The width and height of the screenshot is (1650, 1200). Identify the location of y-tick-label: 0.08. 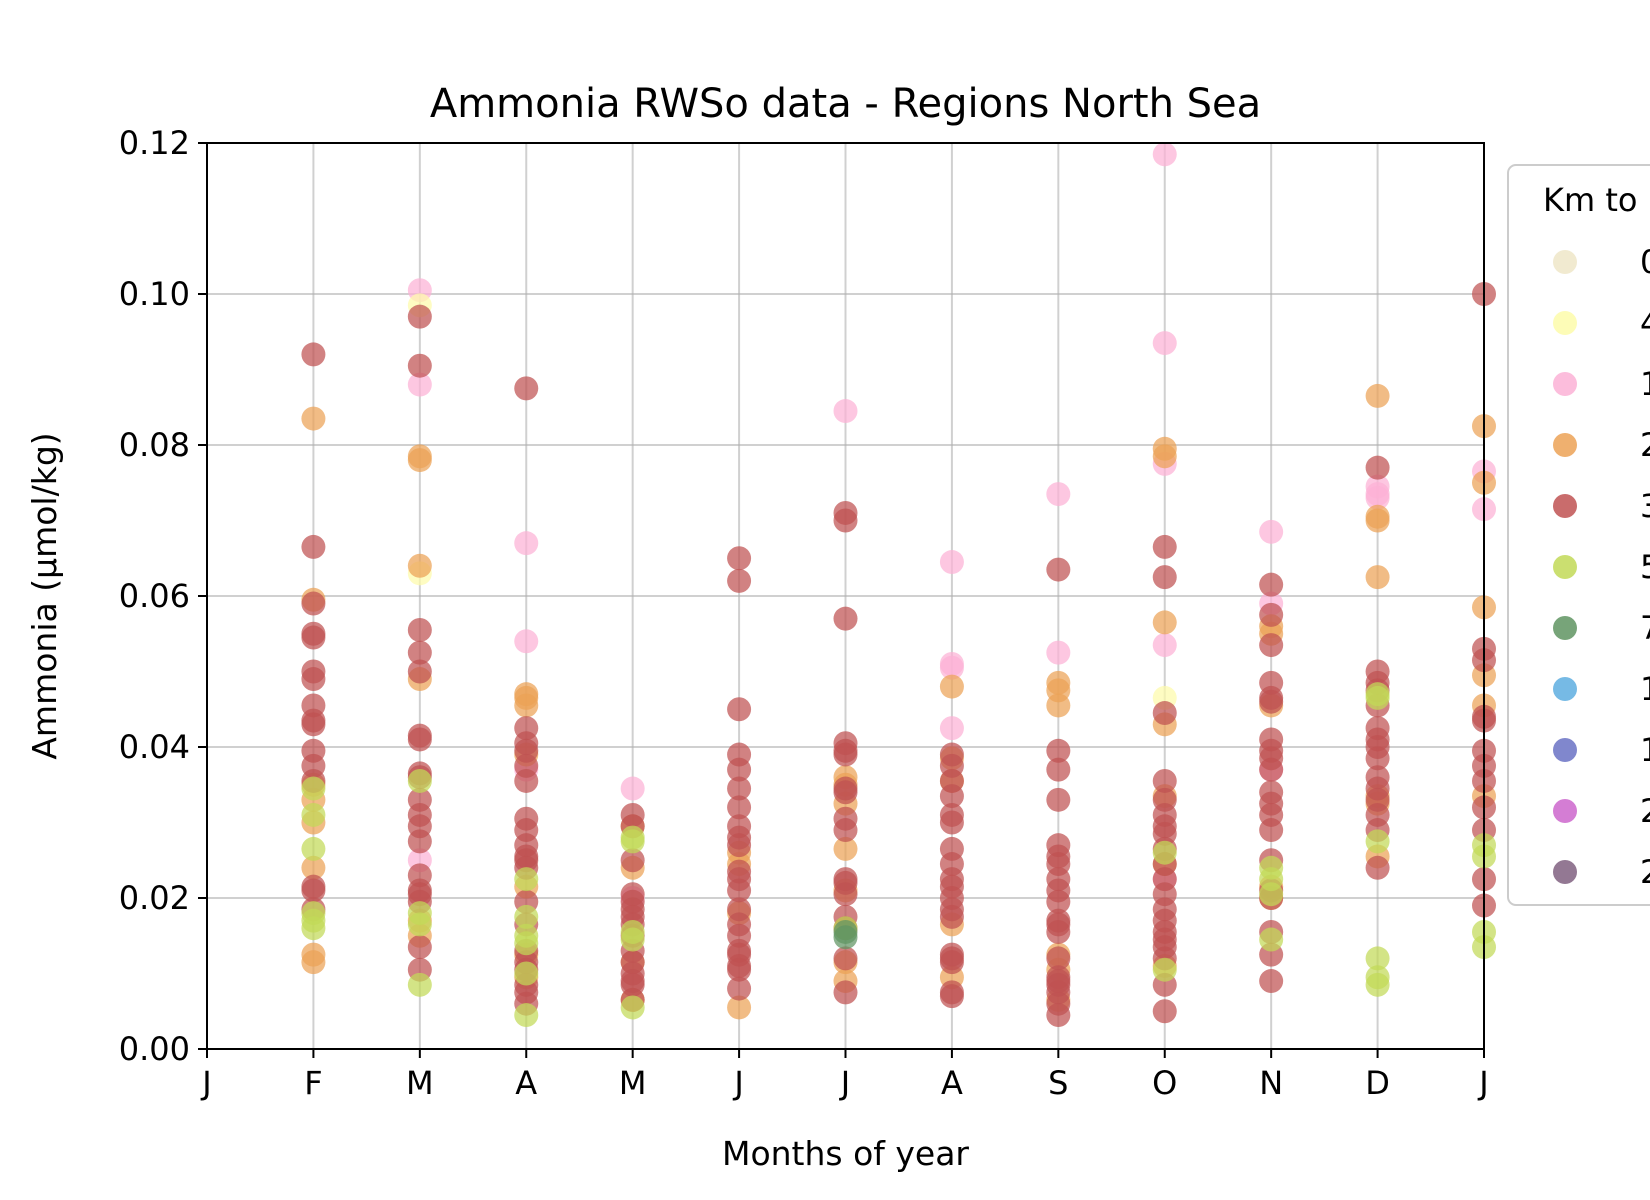
(154, 445).